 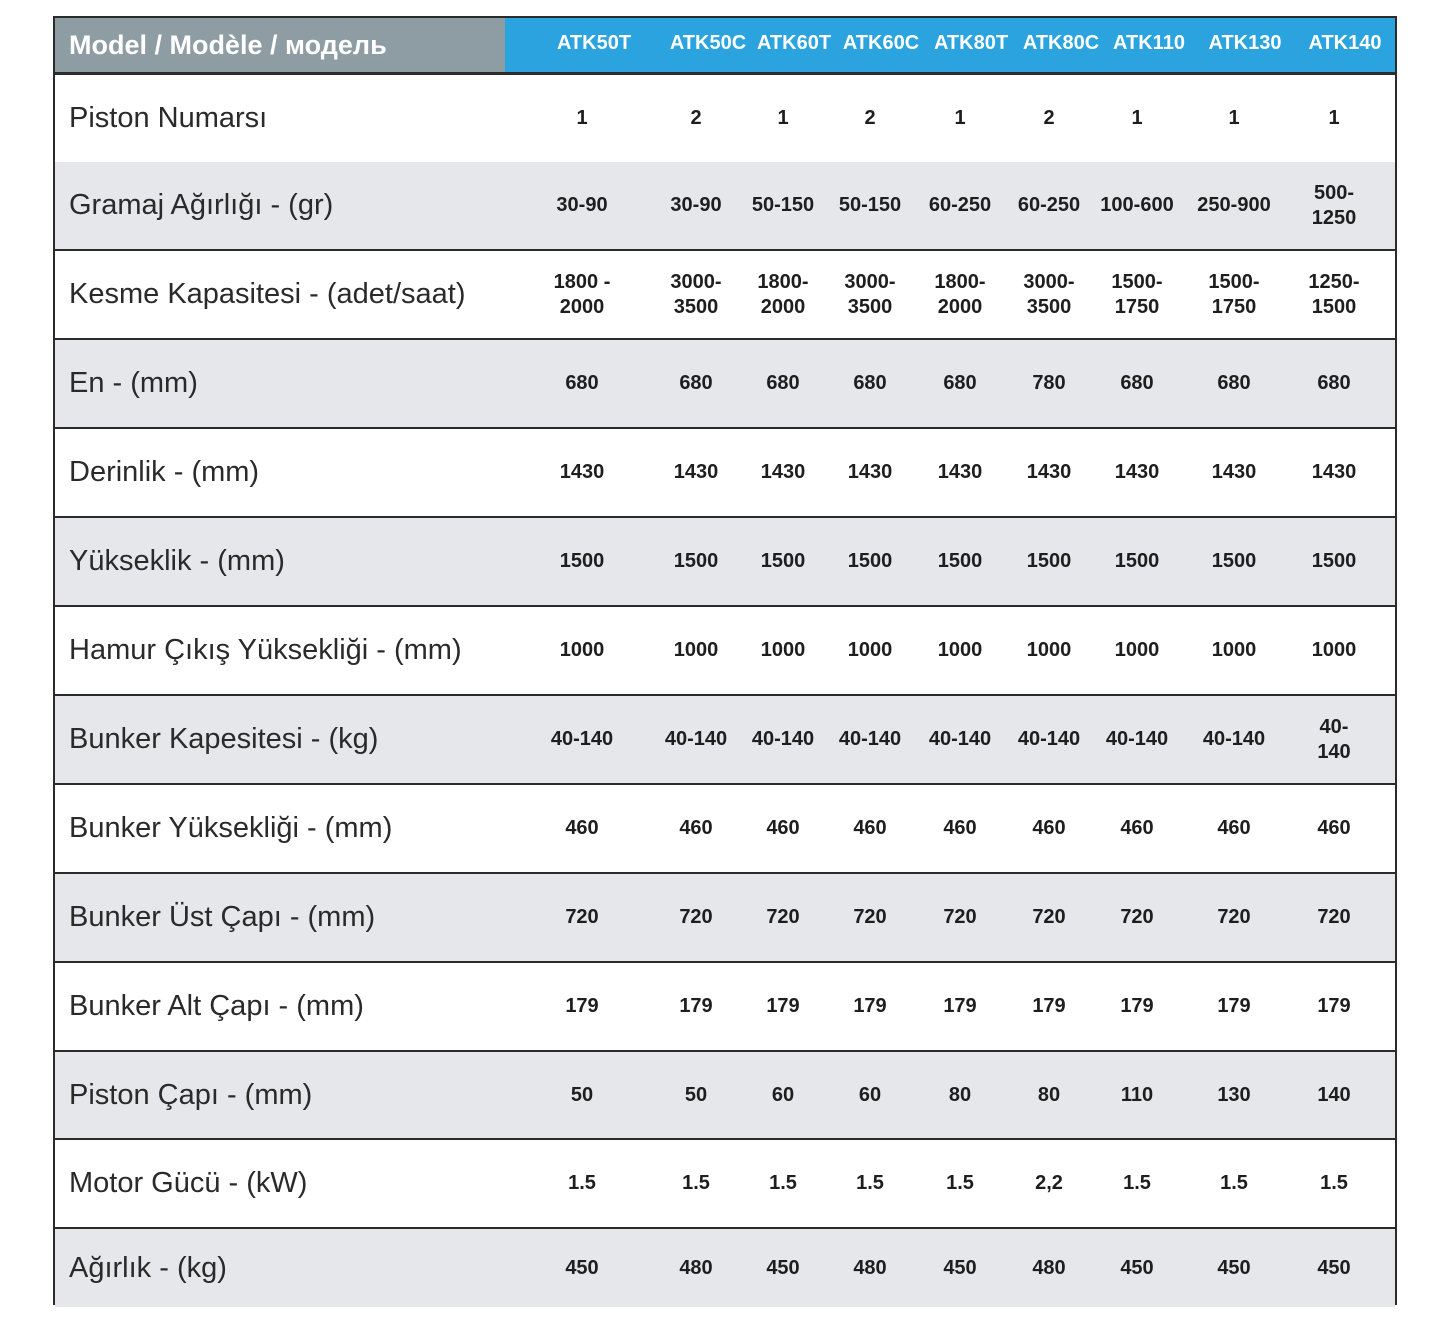 What do you see at coordinates (231, 828) in the screenshot?
I see `row-label: Bunker Yüksekliği - (mm)` at bounding box center [231, 828].